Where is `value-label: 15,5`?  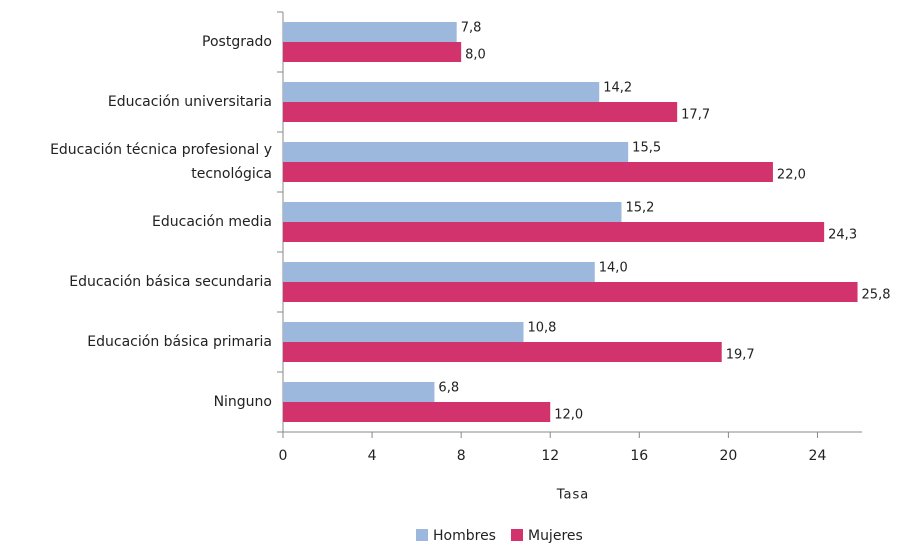
value-label: 15,5 is located at coordinates (646, 148).